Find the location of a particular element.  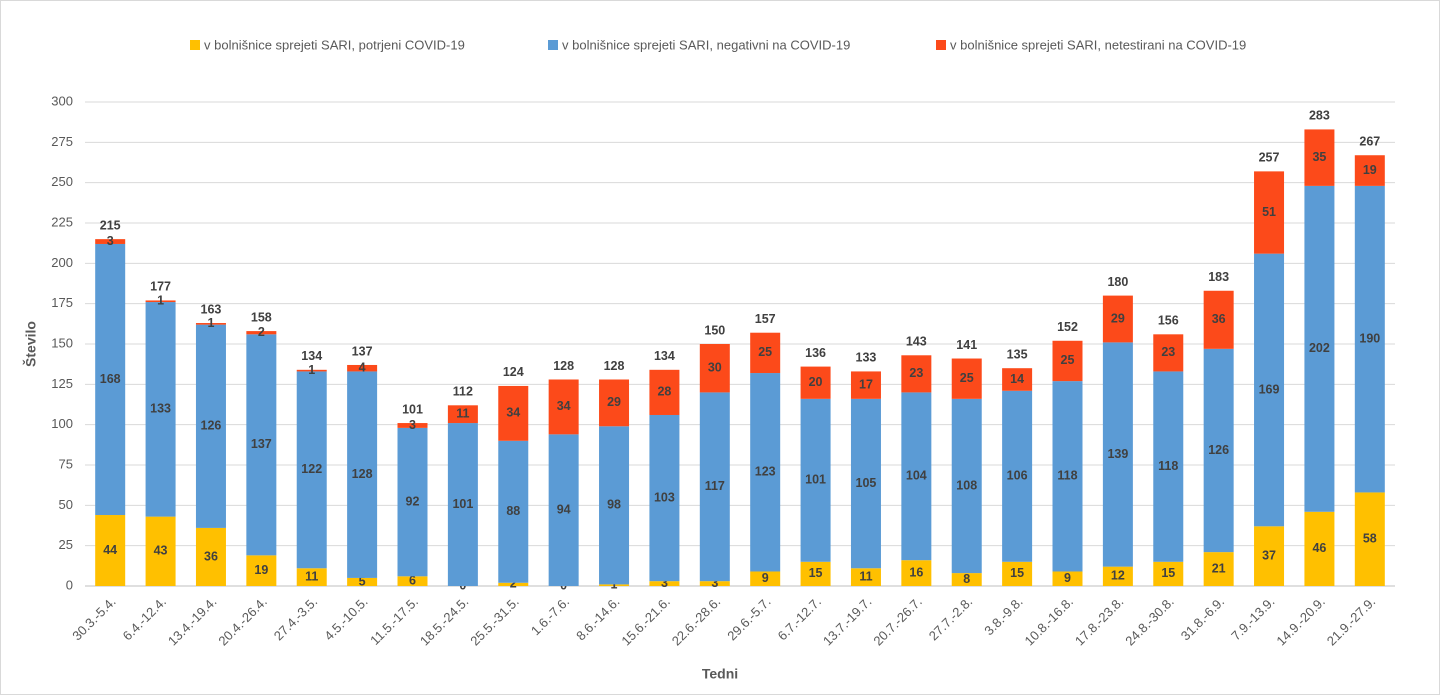

data-label: 4 is located at coordinates (362, 367).